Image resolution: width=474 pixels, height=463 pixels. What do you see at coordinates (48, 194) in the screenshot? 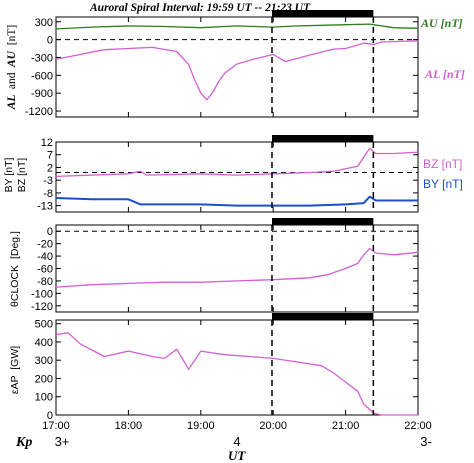
I see `y-tick-label: -8` at bounding box center [48, 194].